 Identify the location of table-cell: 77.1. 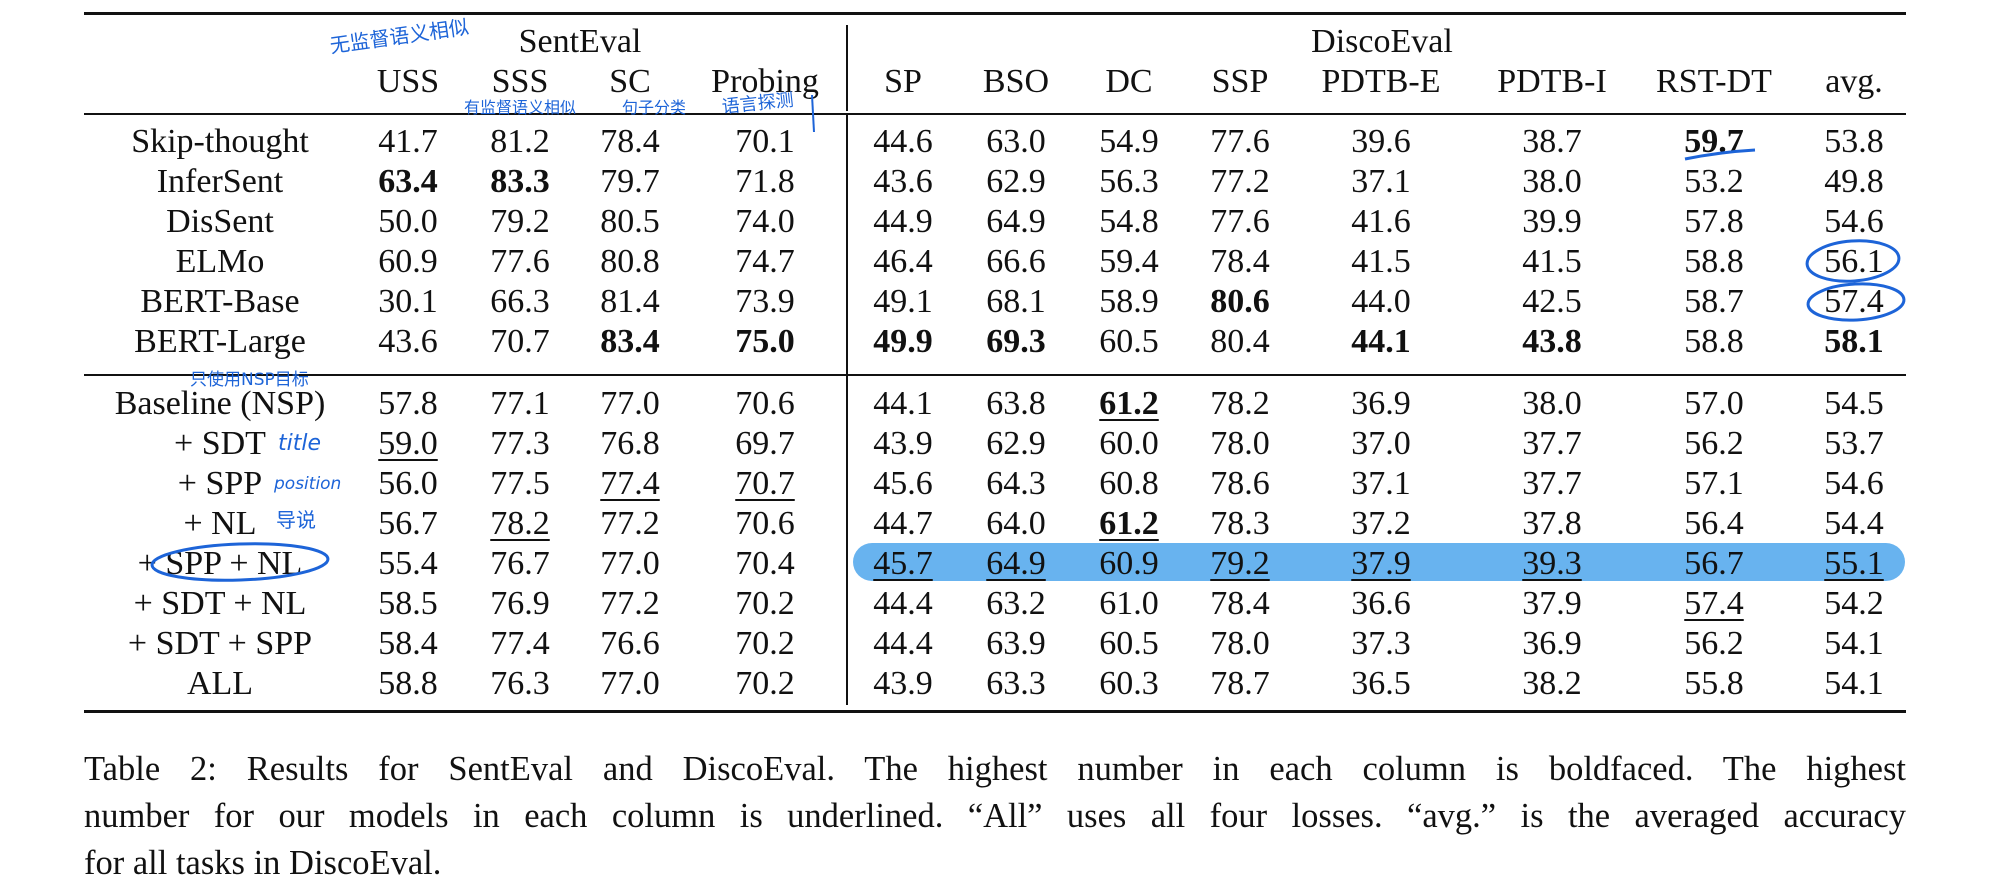
(520, 403).